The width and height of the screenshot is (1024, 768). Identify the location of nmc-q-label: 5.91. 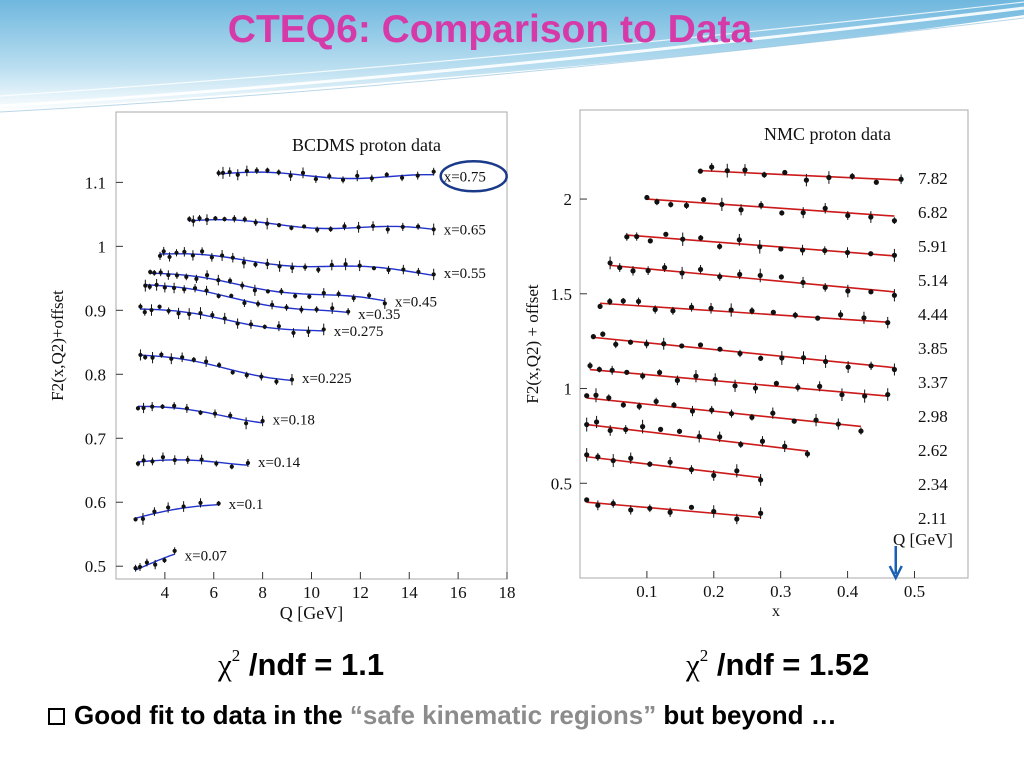
(933, 246).